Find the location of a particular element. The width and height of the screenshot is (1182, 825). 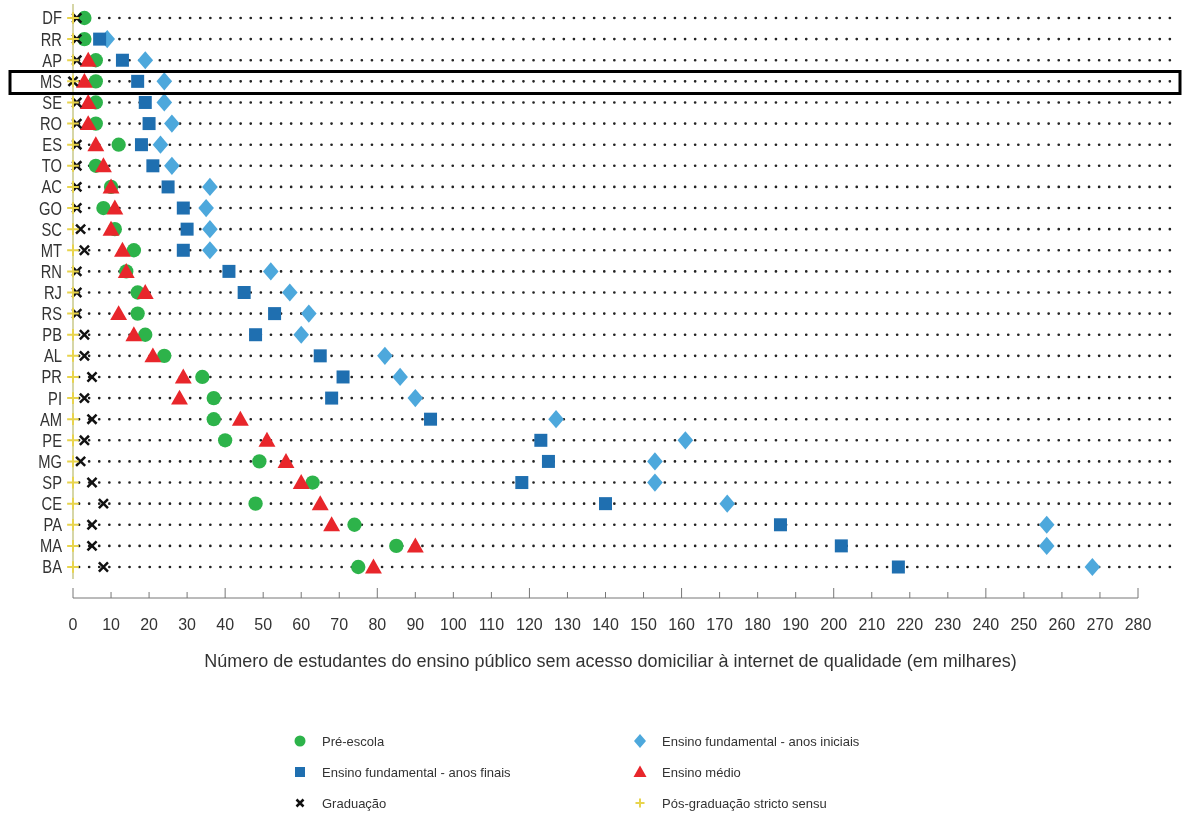

x-tick-label: 230 is located at coordinates (948, 624).